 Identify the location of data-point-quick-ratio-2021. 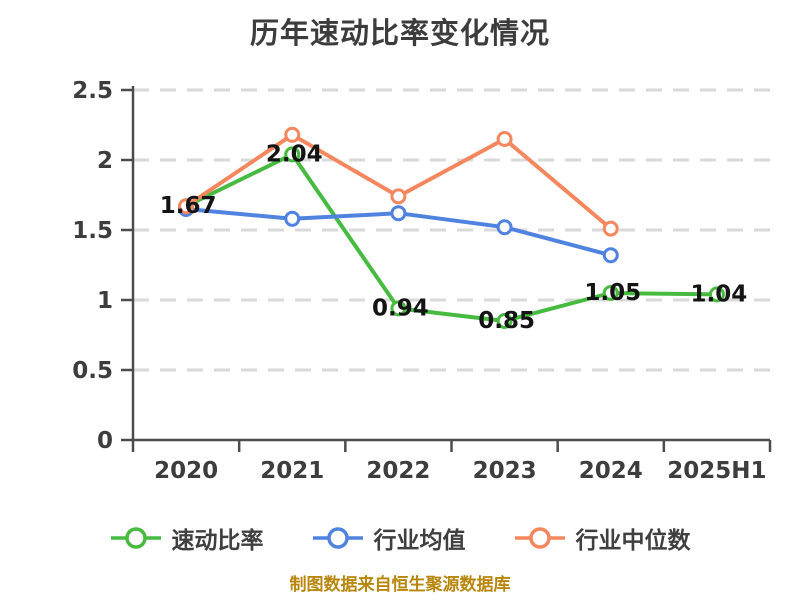
(292, 154).